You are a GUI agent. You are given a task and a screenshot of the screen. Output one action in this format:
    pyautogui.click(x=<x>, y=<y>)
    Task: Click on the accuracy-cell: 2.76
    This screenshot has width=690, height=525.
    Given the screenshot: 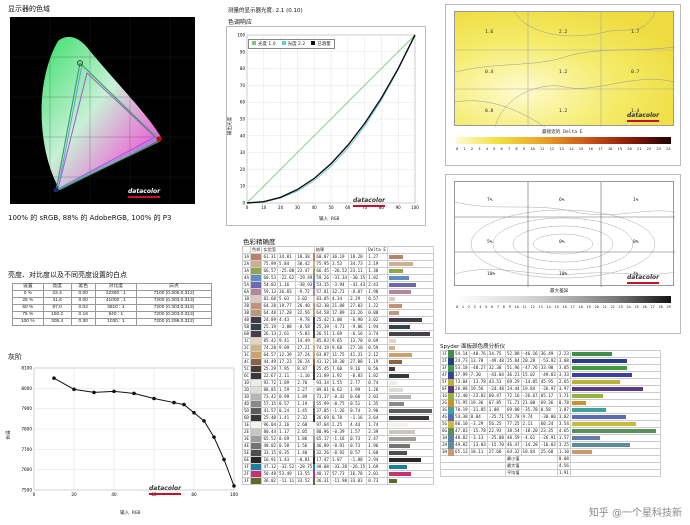 What is the action you would take?
    pyautogui.click(x=305, y=383)
    